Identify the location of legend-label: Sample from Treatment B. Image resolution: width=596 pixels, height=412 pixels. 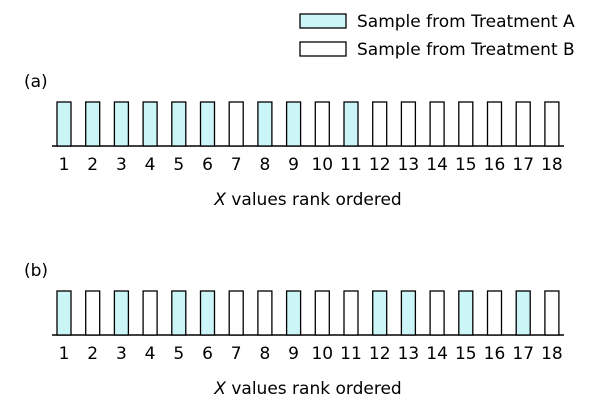
(466, 50).